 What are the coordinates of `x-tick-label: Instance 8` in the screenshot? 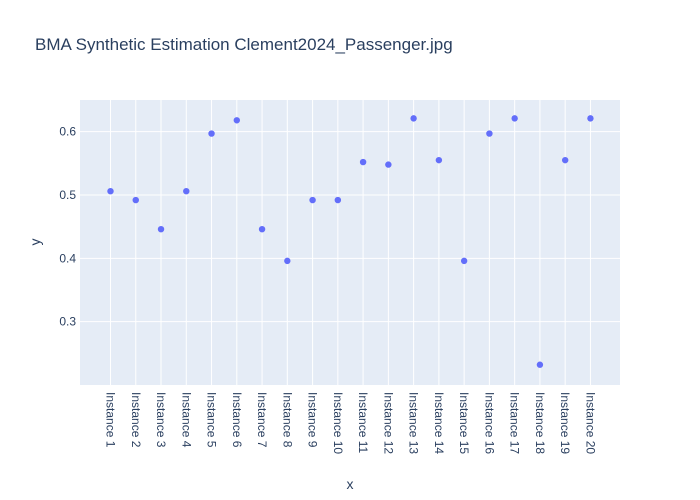 It's located at (287, 420).